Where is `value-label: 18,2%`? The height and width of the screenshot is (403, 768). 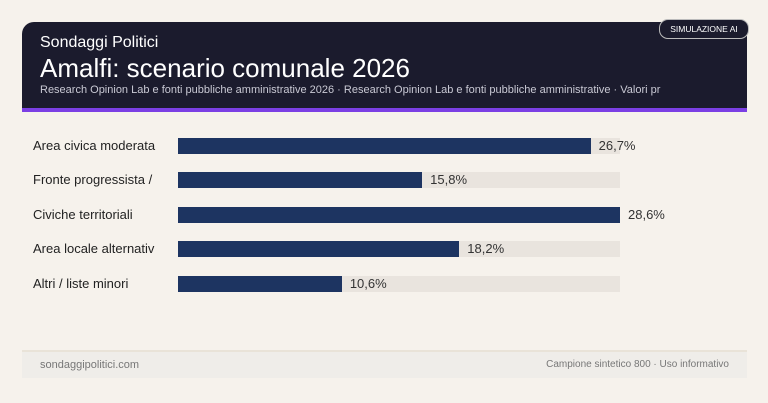
value-label: 18,2% is located at coordinates (486, 248).